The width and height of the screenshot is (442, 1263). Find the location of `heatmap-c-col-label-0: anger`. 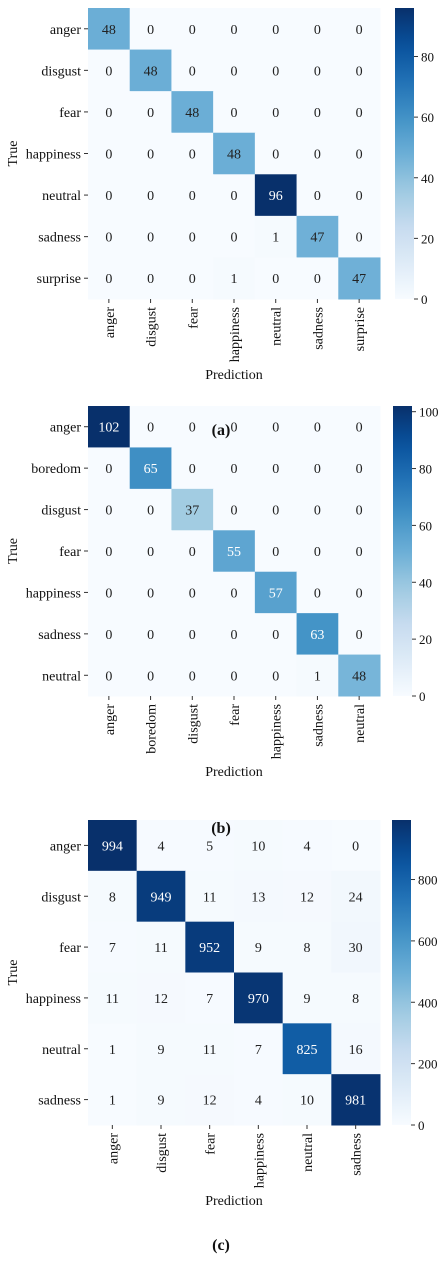

heatmap-c-col-label-0: anger is located at coordinates (113, 1148).